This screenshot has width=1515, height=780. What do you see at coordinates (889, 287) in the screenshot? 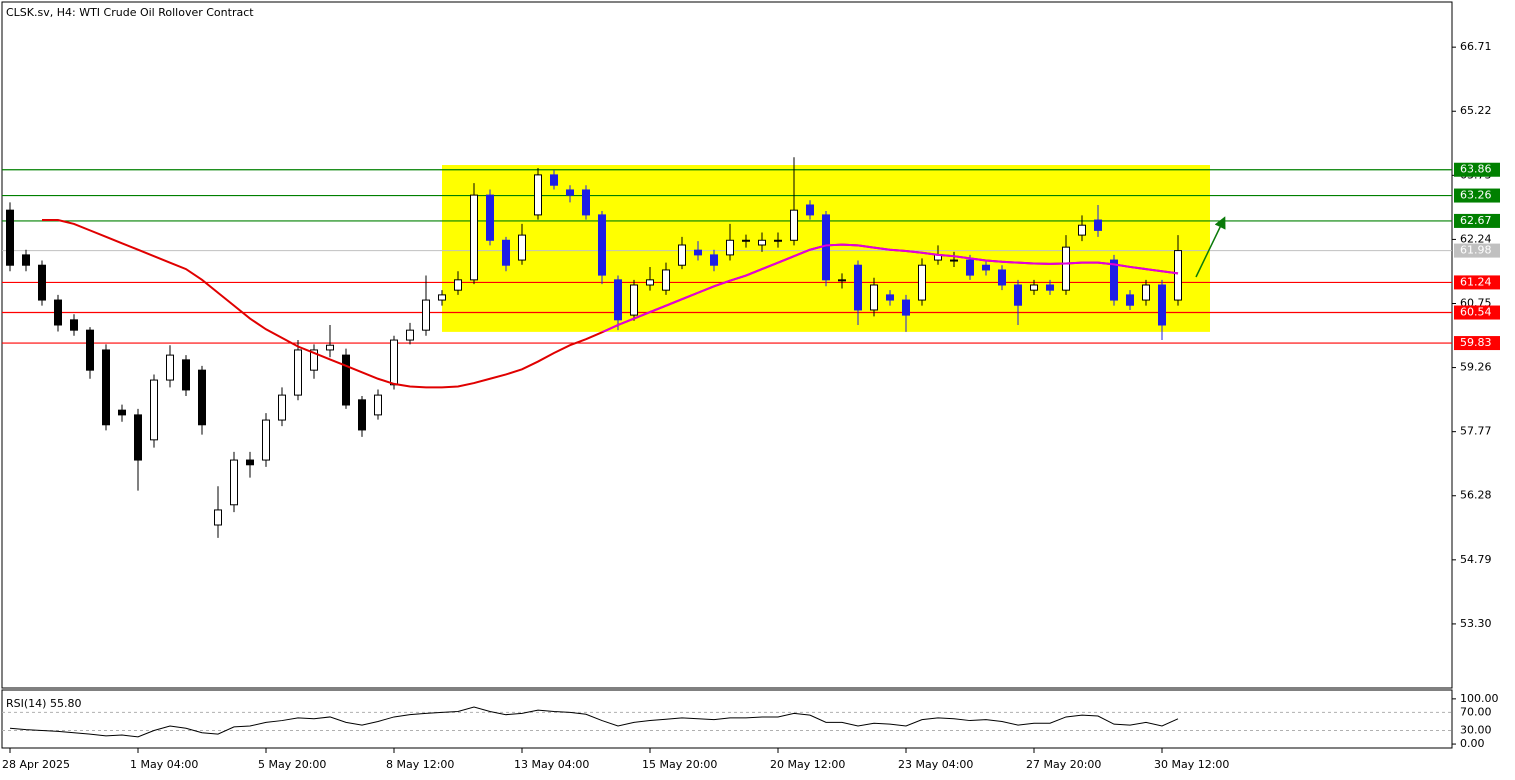
I see `moving-average-box-tint` at bounding box center [889, 287].